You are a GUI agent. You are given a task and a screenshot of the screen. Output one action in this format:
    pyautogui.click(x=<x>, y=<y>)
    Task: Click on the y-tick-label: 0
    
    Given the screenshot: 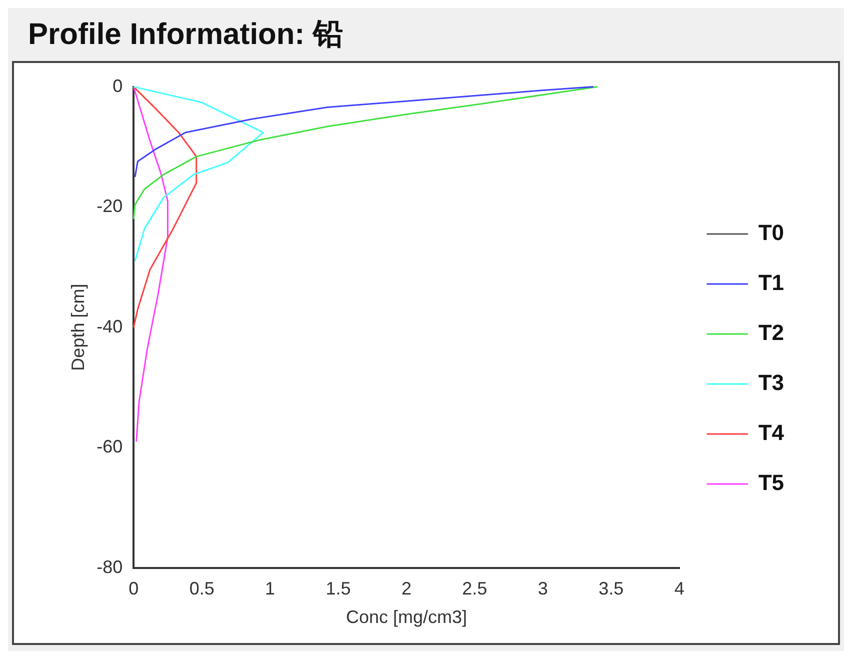 What is the action you would take?
    pyautogui.click(x=117, y=86)
    